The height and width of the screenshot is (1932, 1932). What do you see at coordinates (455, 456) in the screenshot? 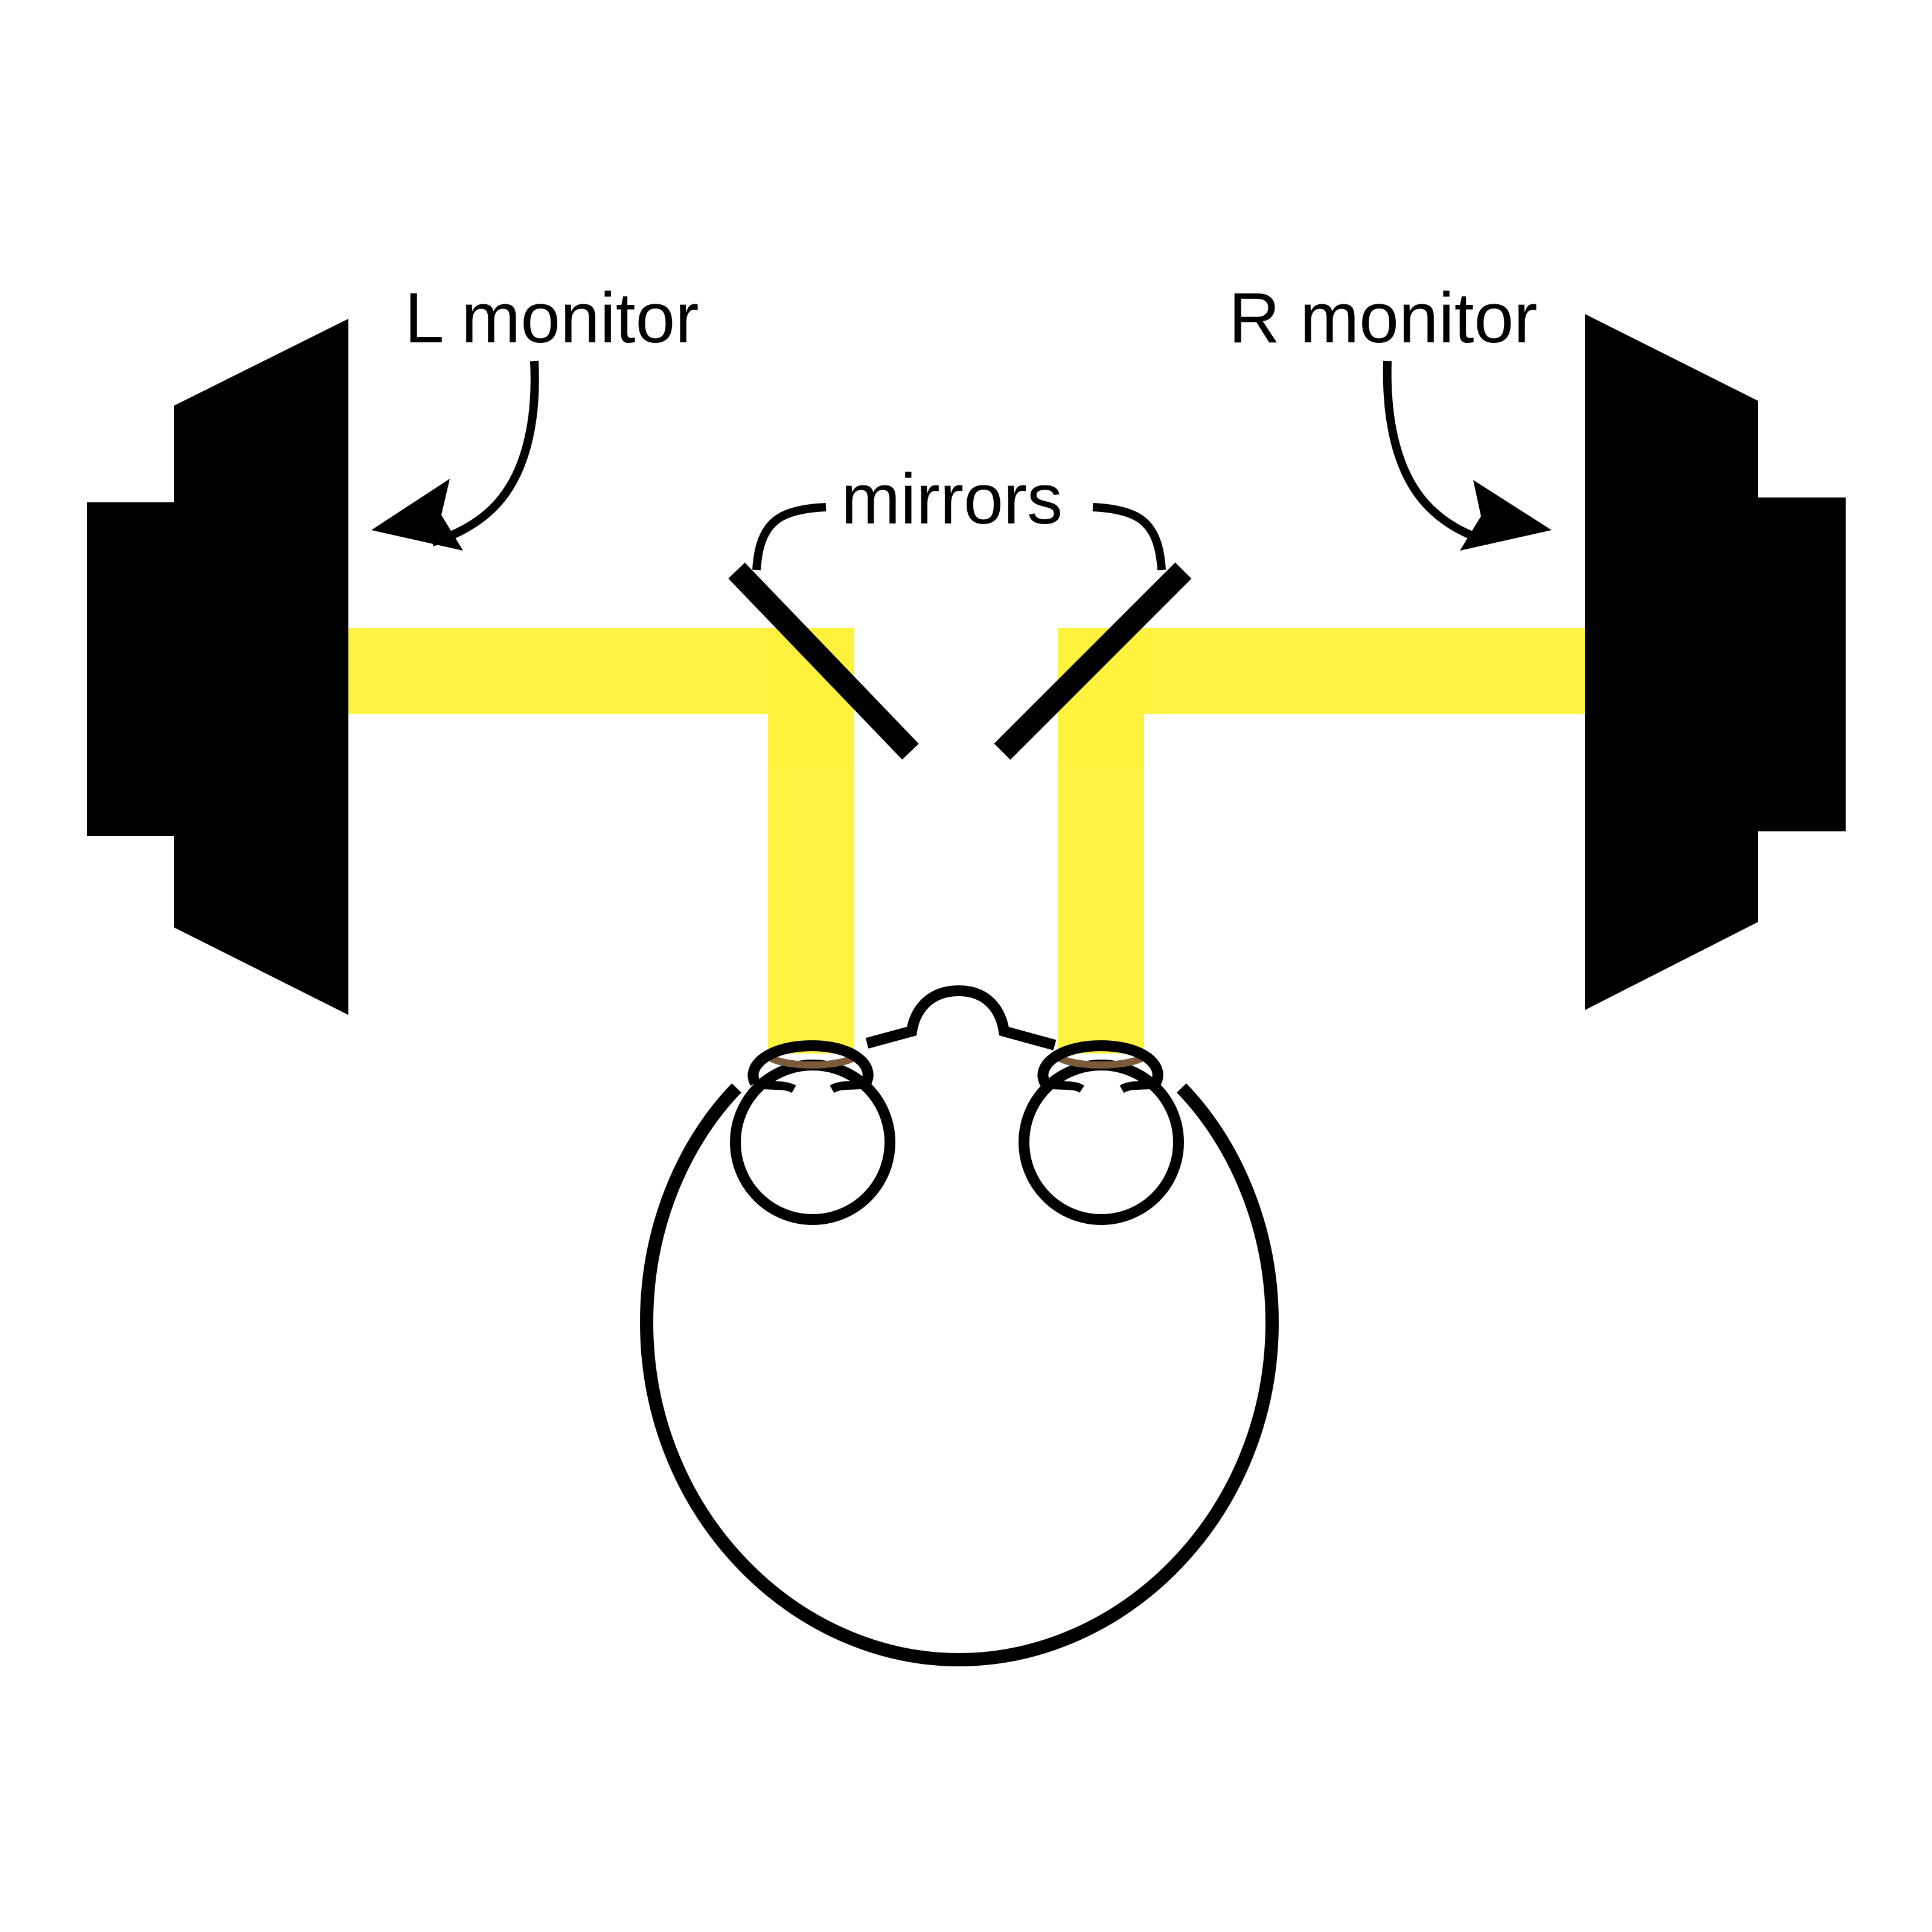
I see `left-monitor-arrow` at bounding box center [455, 456].